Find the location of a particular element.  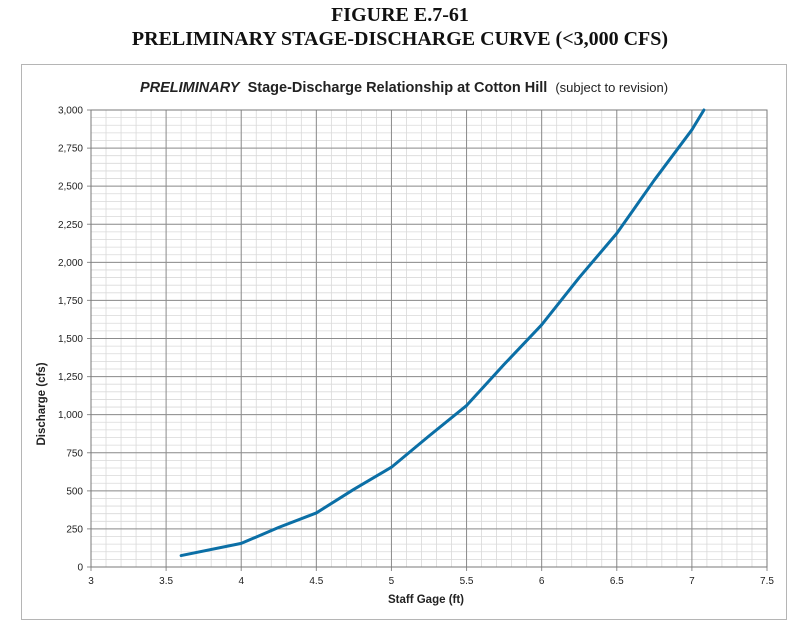

y-tick-label: 750 is located at coordinates (74, 453).